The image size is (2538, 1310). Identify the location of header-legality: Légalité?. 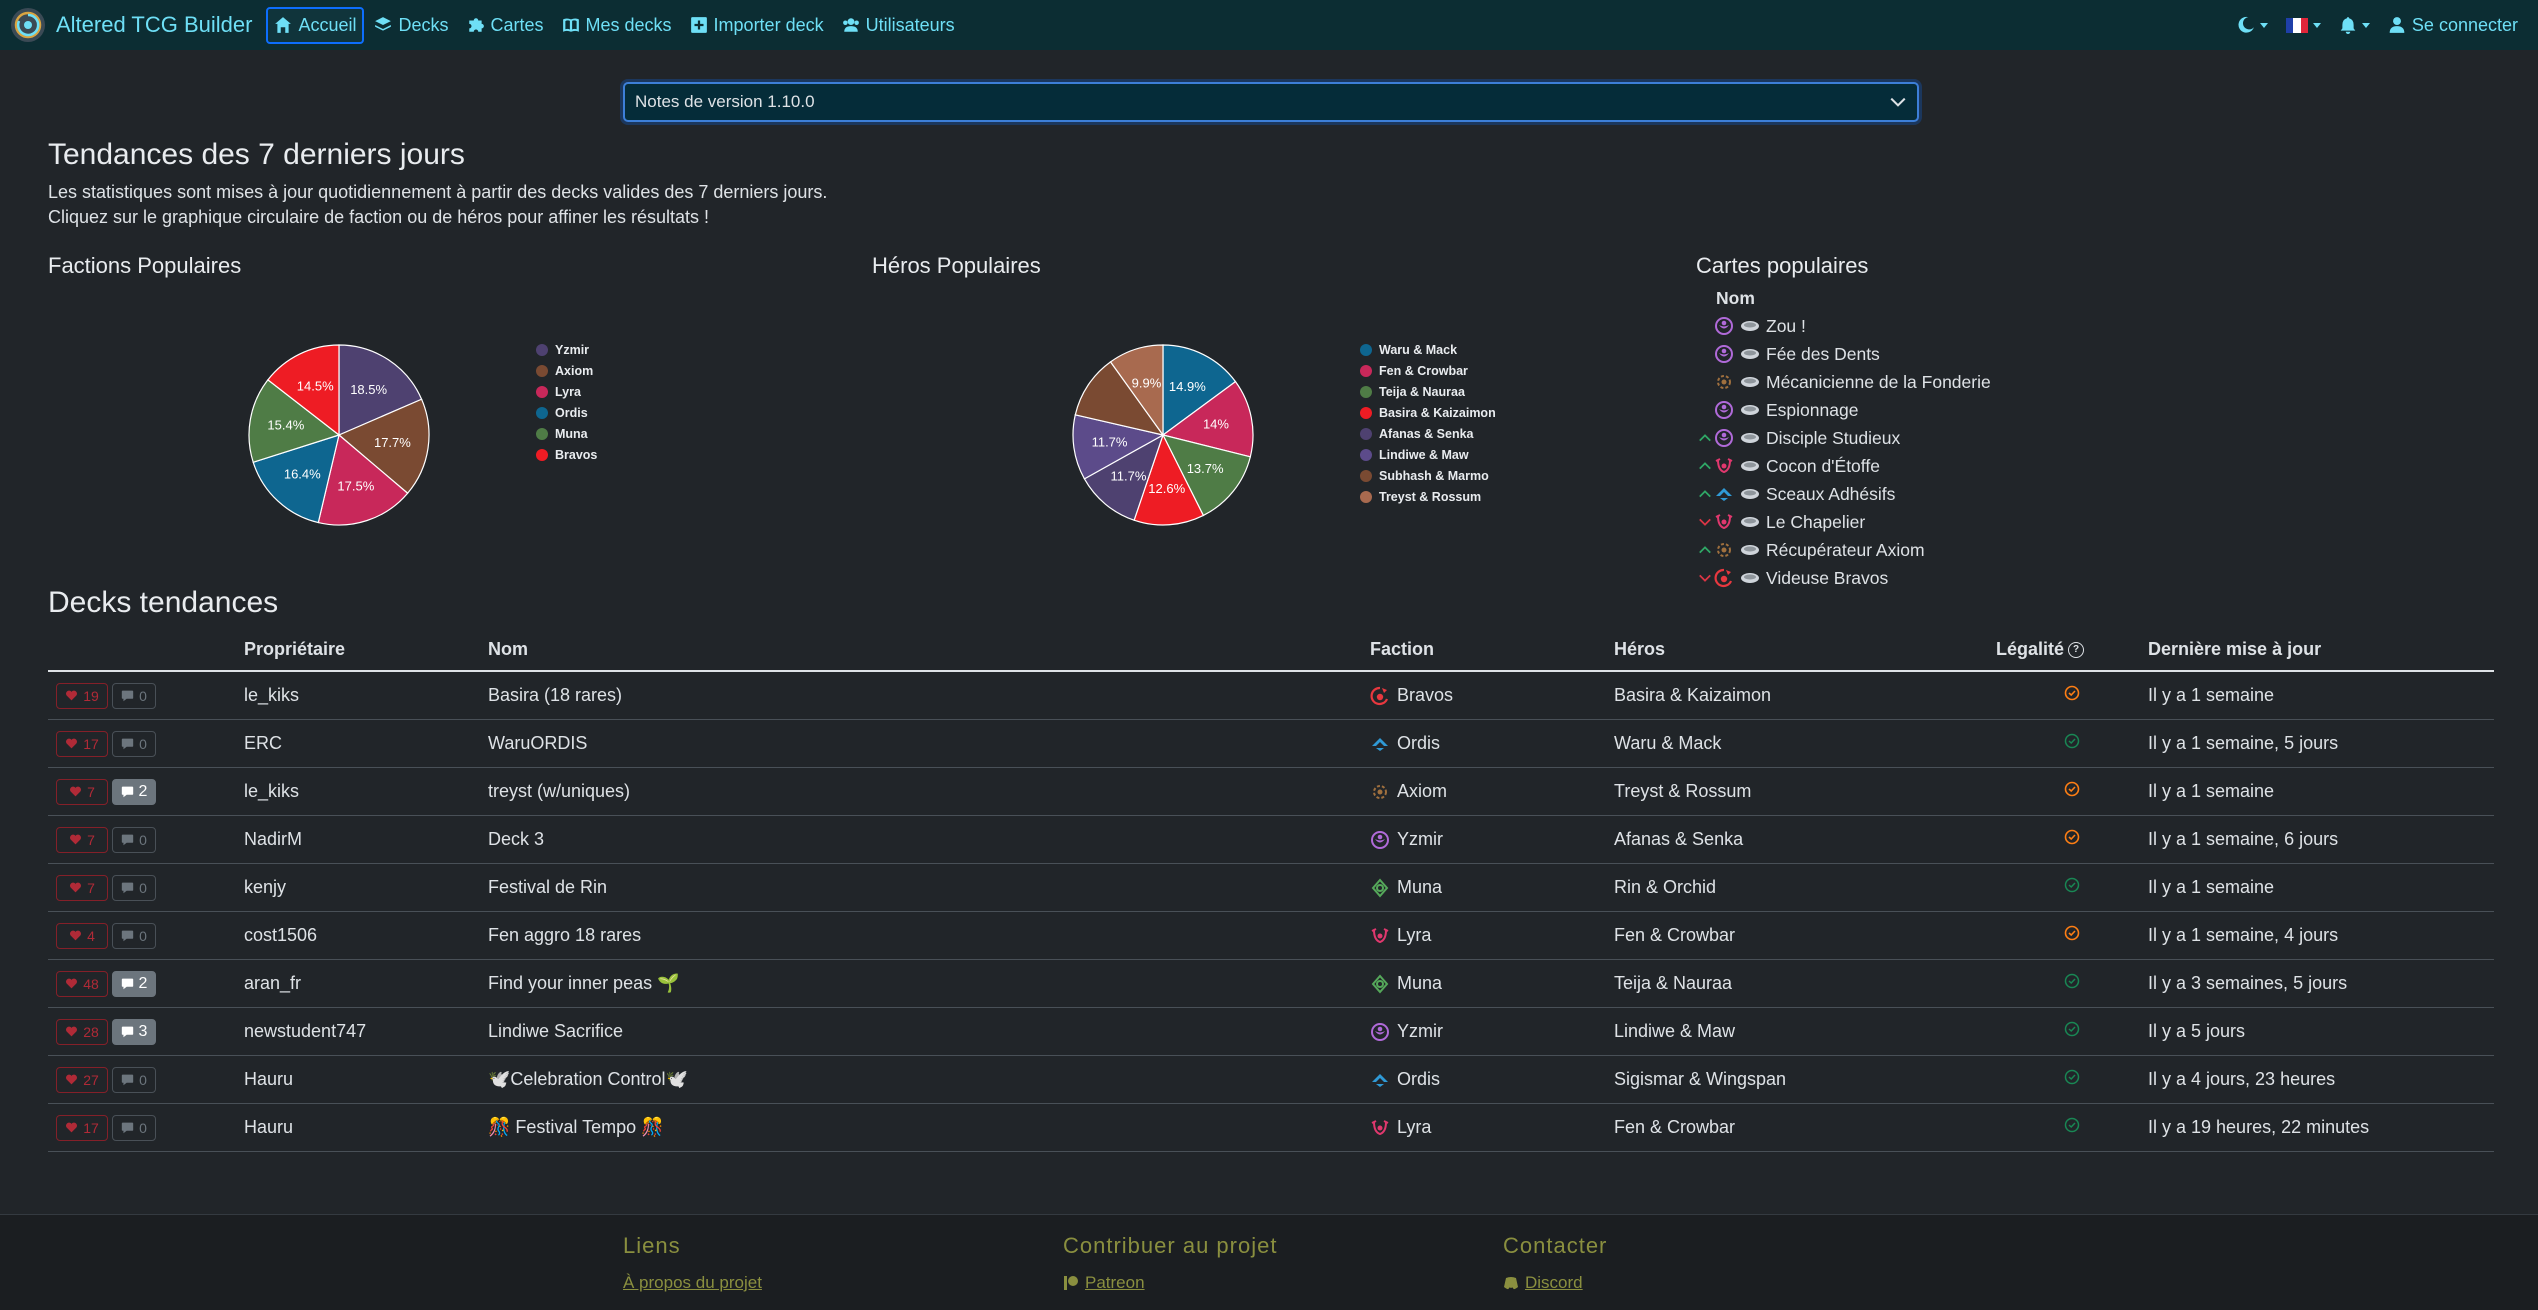
(2072, 650).